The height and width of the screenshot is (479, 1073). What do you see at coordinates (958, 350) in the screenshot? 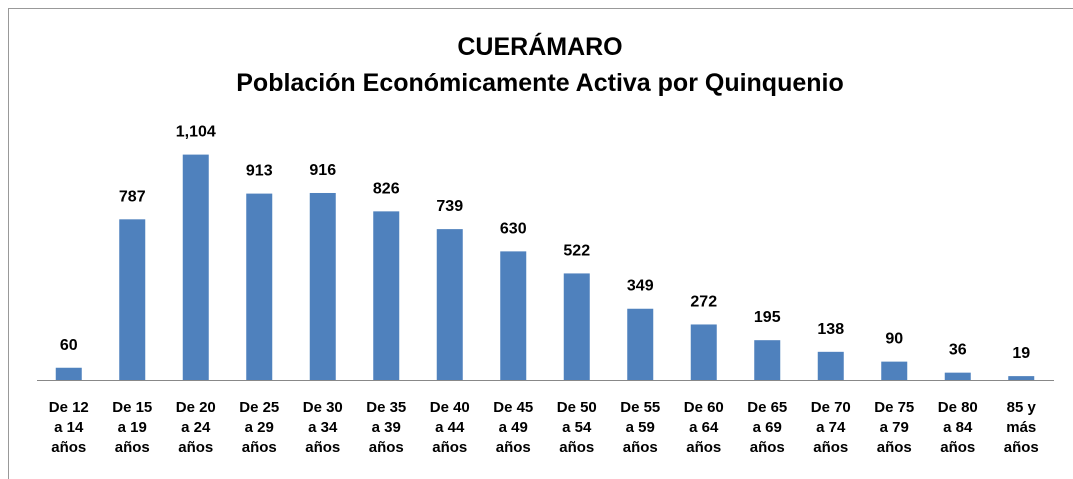
I see `data-label: 36` at bounding box center [958, 350].